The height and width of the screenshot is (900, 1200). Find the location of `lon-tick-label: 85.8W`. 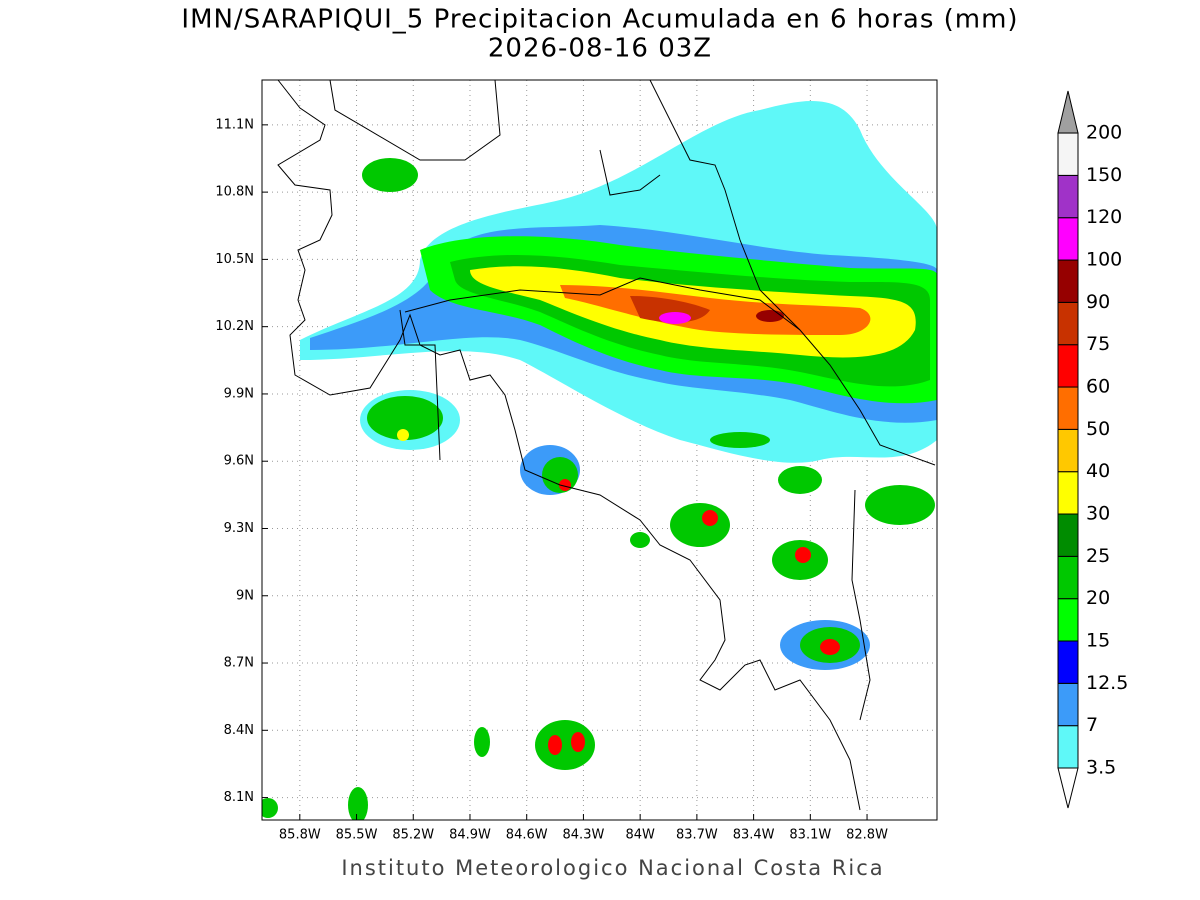

lon-tick-label: 85.8W is located at coordinates (300, 835).